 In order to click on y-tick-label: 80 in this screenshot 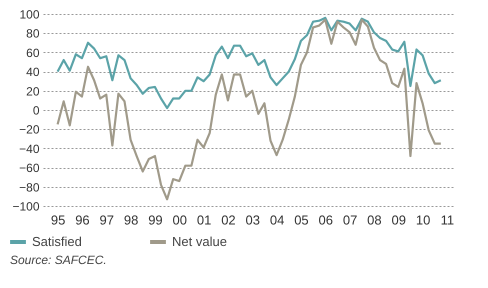, I will do `click(33, 33)`.